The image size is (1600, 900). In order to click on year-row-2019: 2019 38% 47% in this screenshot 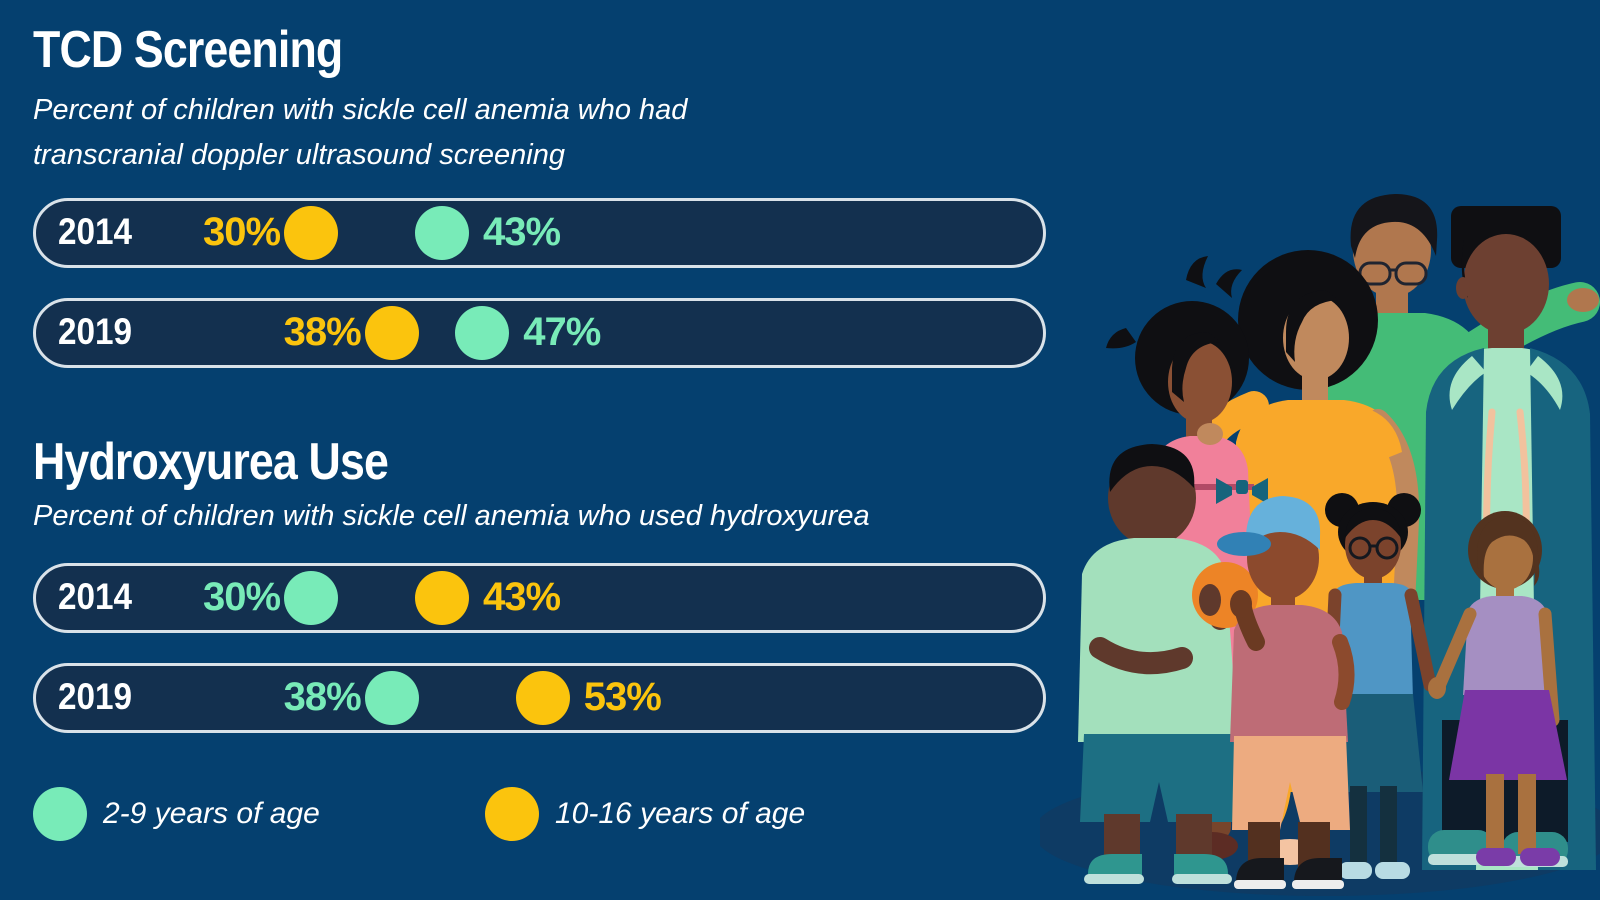, I will do `click(539, 333)`.